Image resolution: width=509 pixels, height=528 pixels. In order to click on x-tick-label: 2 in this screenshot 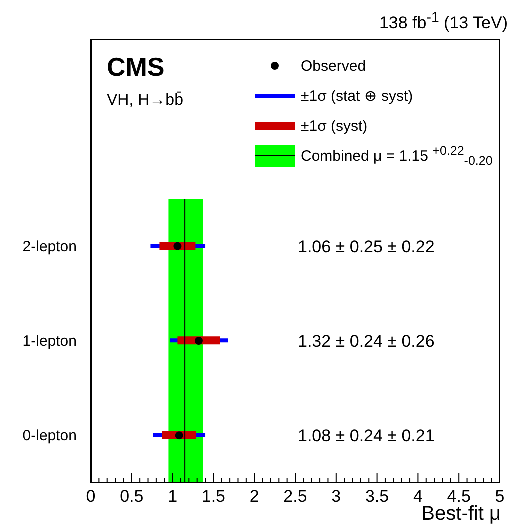, I will do `click(255, 496)`.